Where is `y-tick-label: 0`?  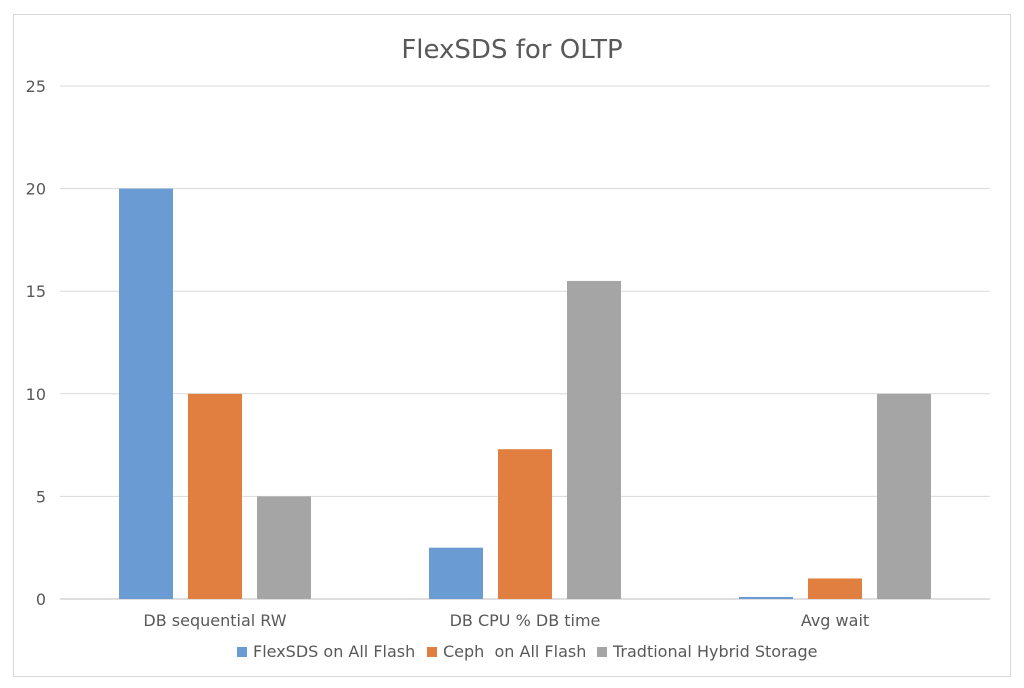
y-tick-label: 0 is located at coordinates (41, 599).